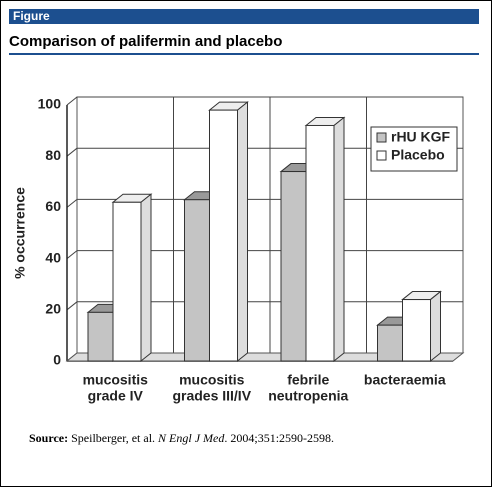 The height and width of the screenshot is (487, 492). What do you see at coordinates (20, 233) in the screenshot?
I see `y-axis-label: % occurrence` at bounding box center [20, 233].